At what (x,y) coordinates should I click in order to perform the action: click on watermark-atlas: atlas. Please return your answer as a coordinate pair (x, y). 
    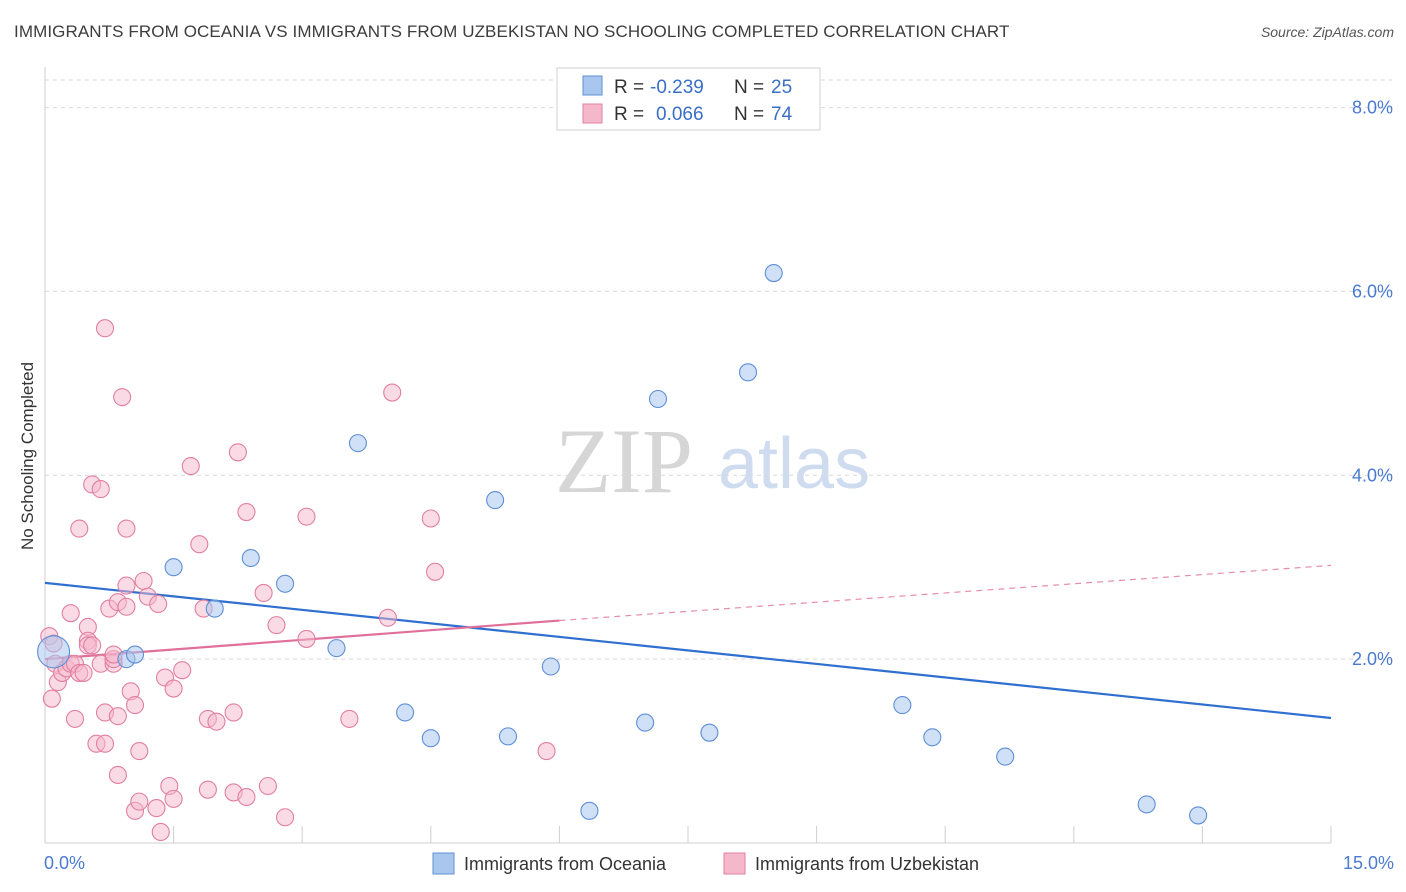
    Looking at the image, I should click on (794, 464).